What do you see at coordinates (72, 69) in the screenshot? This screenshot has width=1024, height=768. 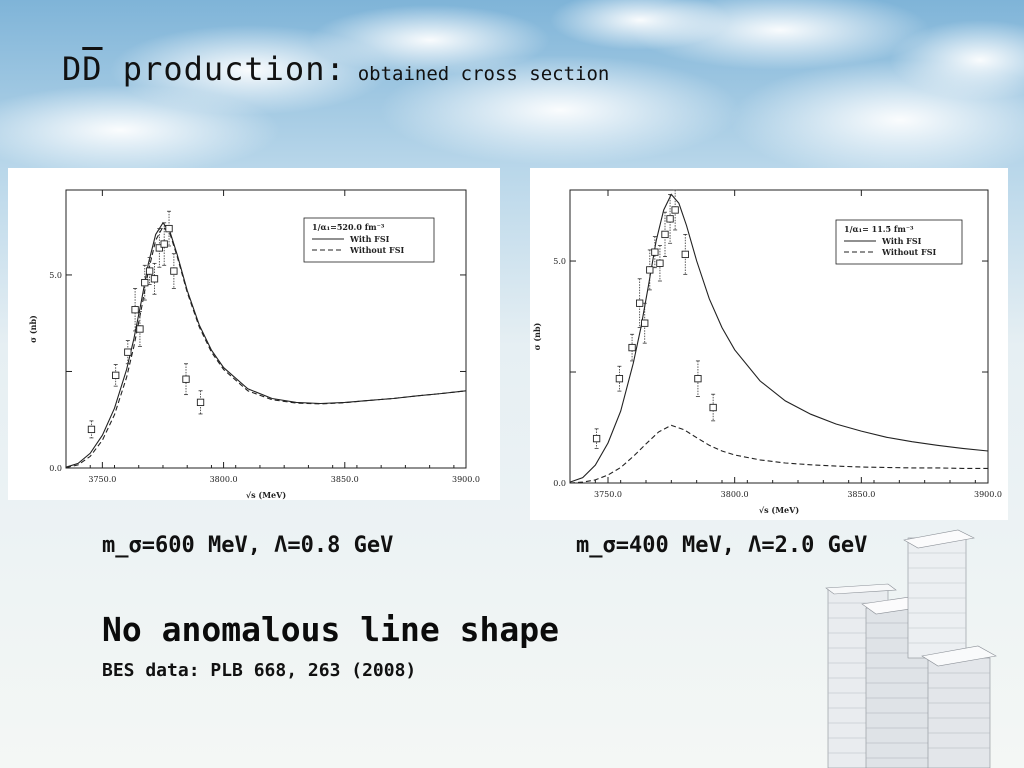 I see `title-prefix: D` at bounding box center [72, 69].